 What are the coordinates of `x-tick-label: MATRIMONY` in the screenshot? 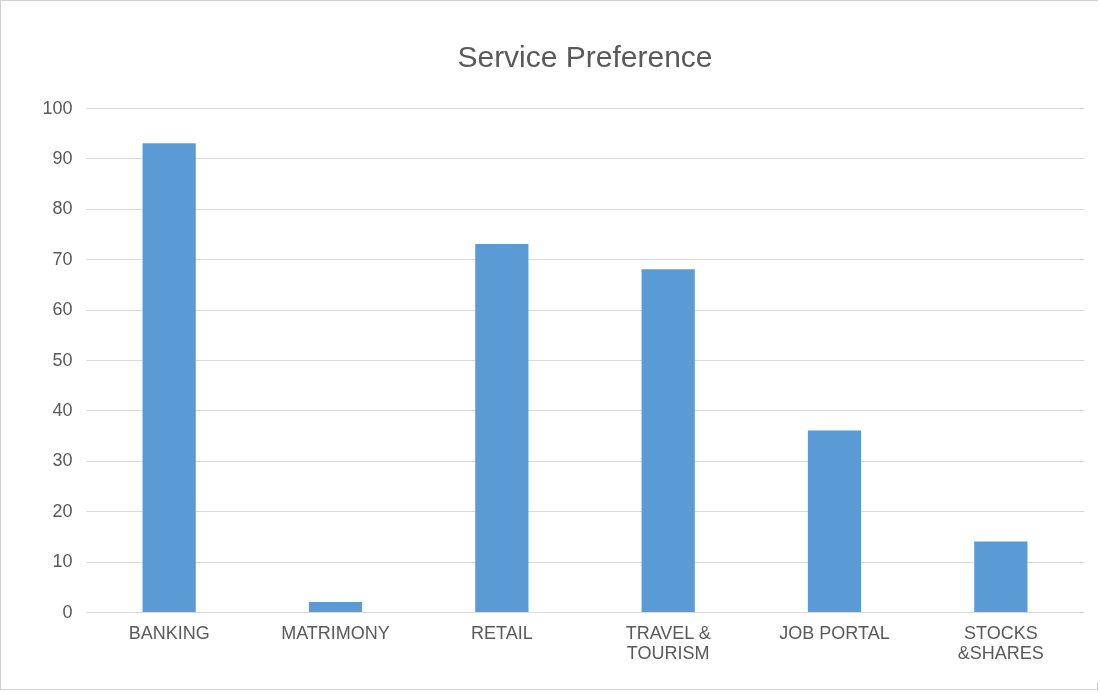 It's located at (335, 632).